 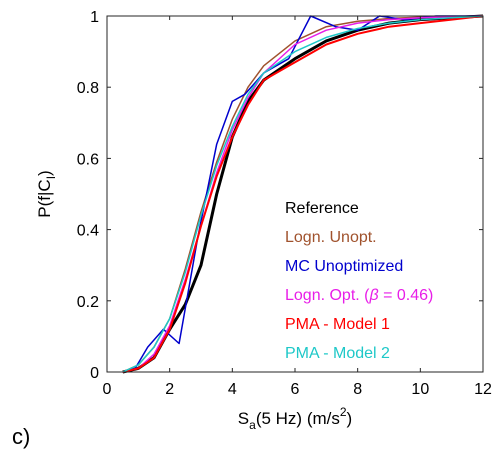 I want to click on x-tick-label: 12, so click(x=483, y=389).